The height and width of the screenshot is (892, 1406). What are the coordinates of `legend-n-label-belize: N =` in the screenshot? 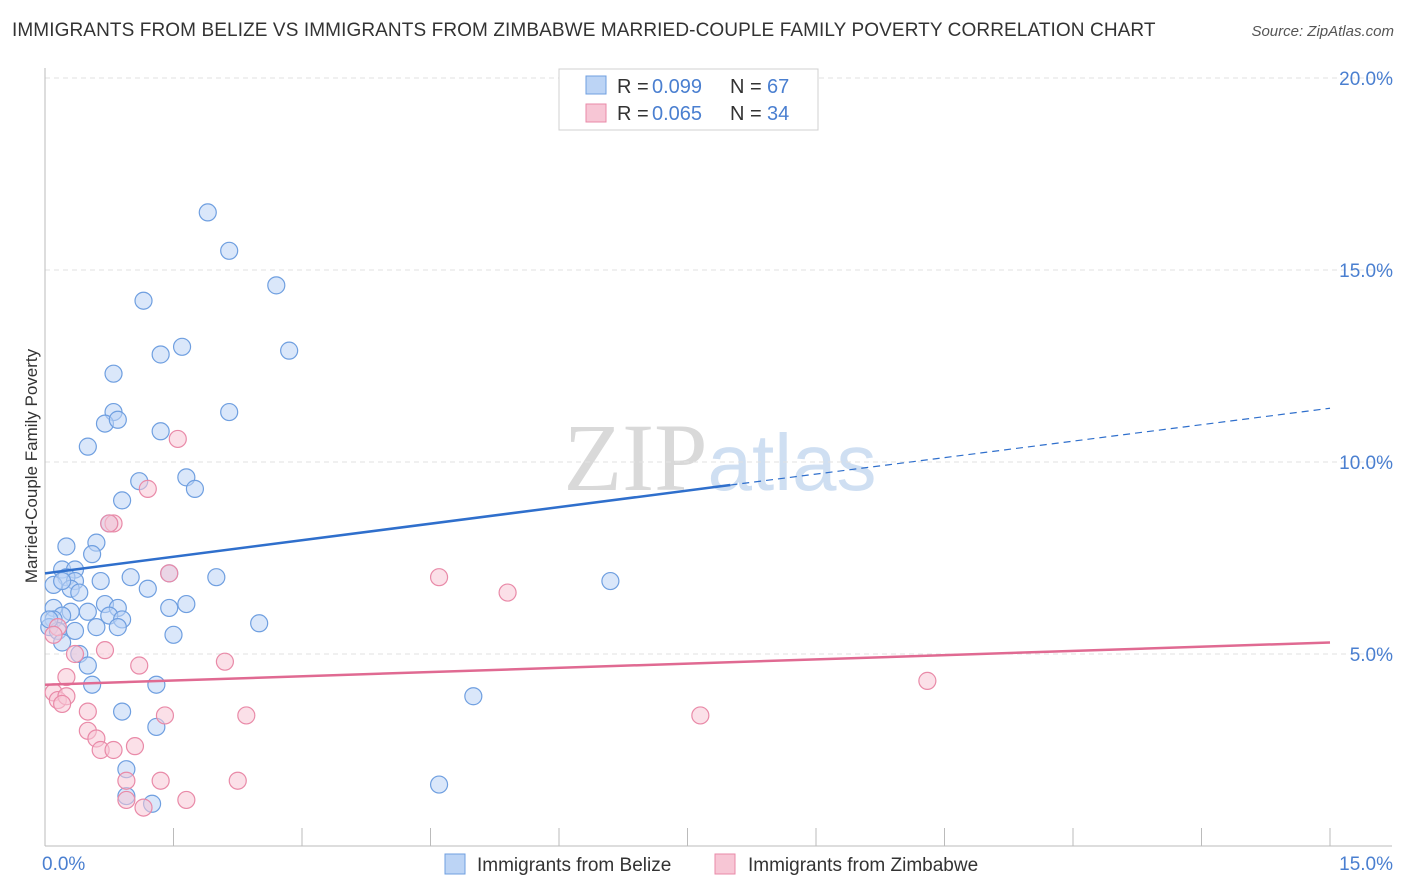 It's located at (746, 87).